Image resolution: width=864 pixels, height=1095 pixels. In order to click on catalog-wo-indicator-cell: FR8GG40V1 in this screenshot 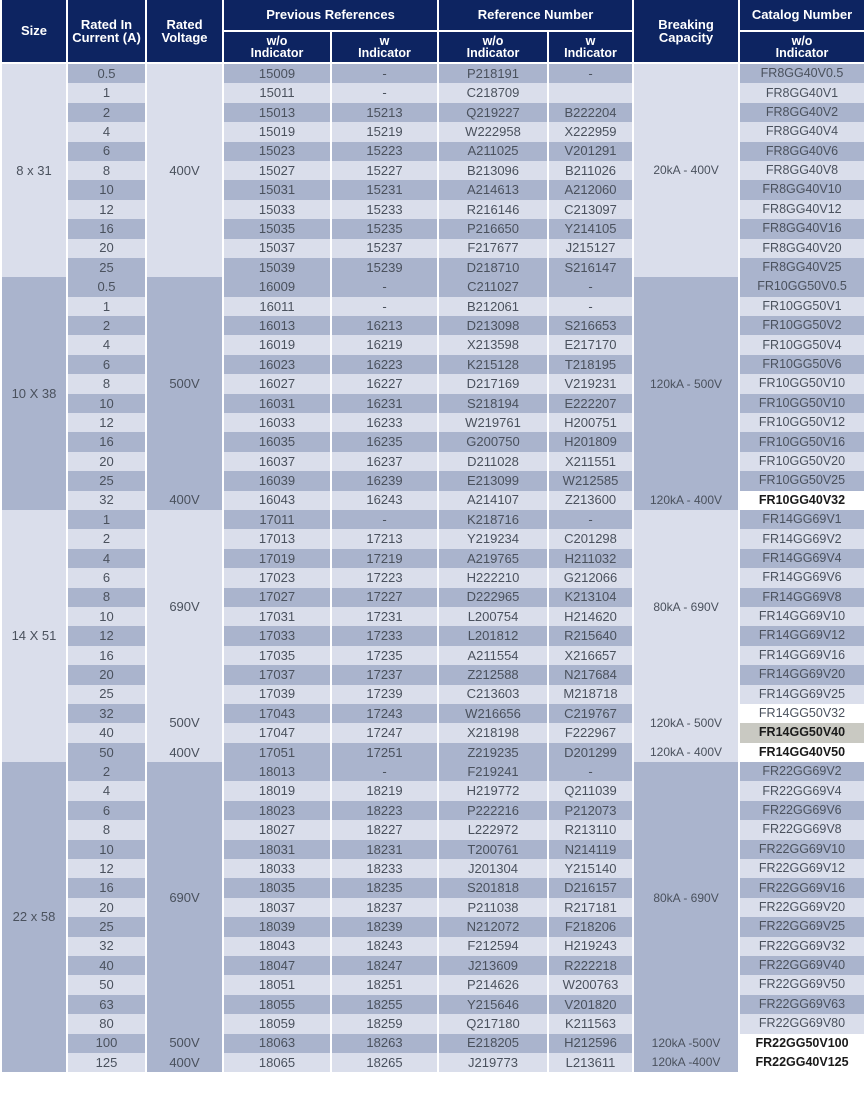, I will do `click(801, 93)`.